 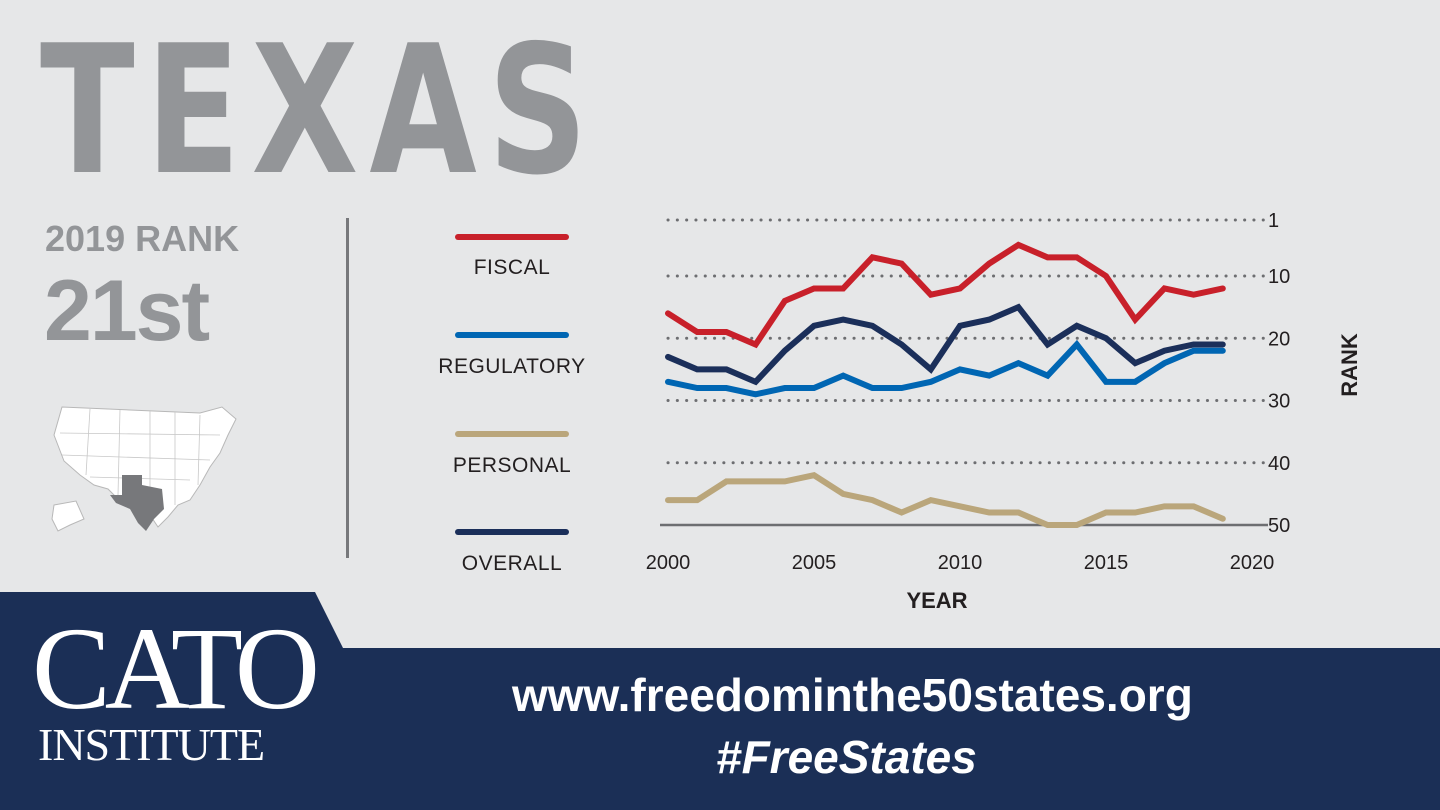 I want to click on series-line-overall, so click(x=945, y=344).